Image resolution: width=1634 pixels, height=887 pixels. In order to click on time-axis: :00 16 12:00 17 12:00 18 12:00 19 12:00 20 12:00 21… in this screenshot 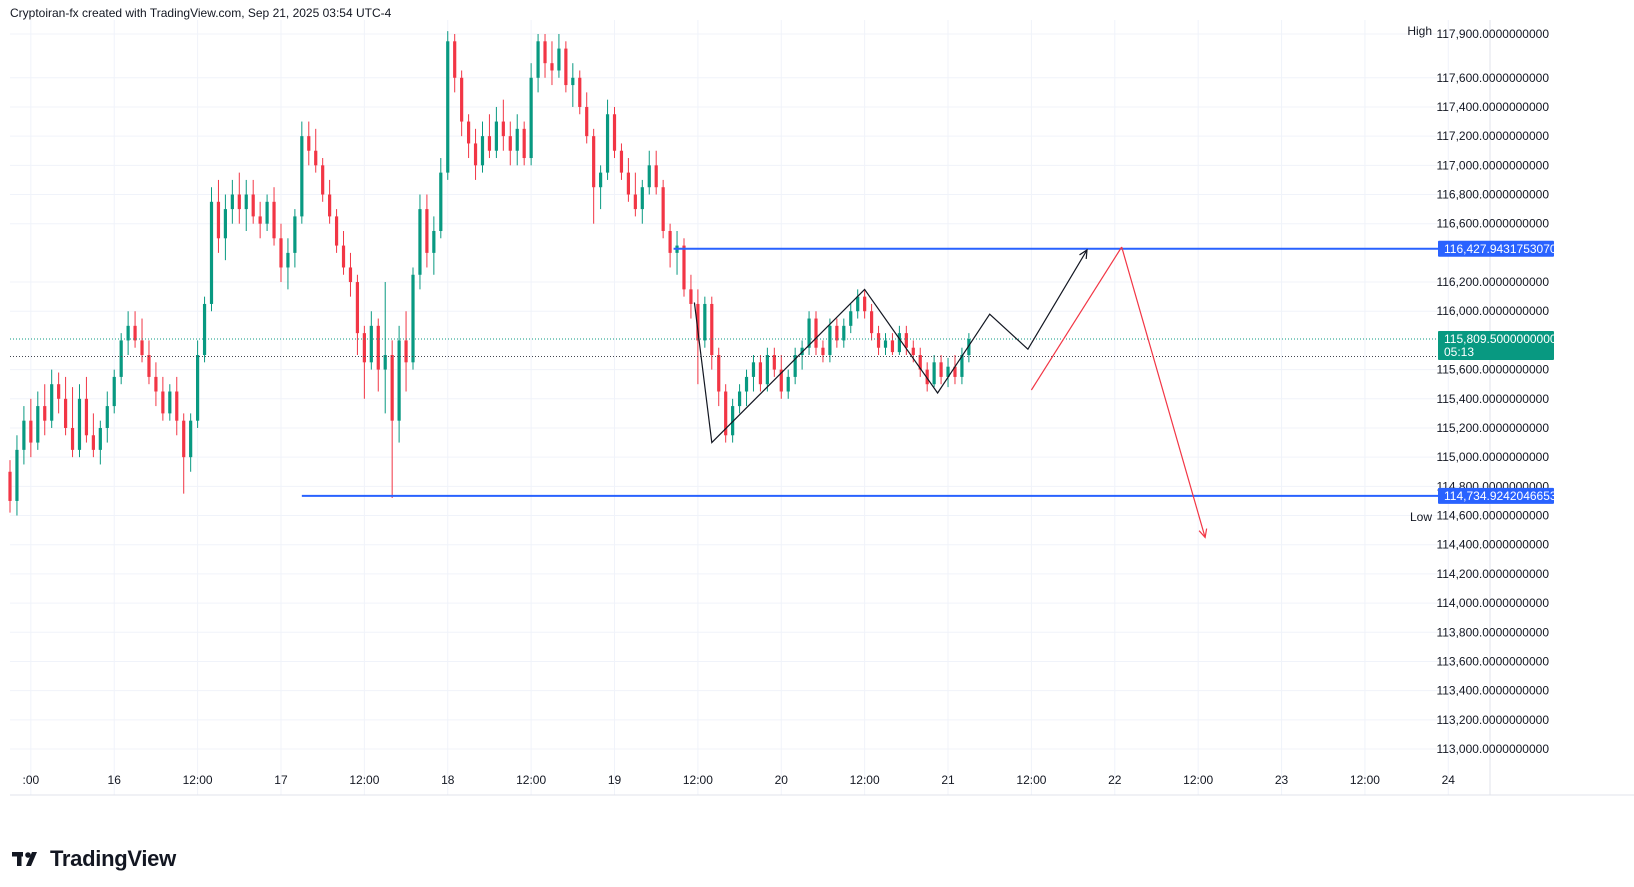, I will do `click(739, 780)`.